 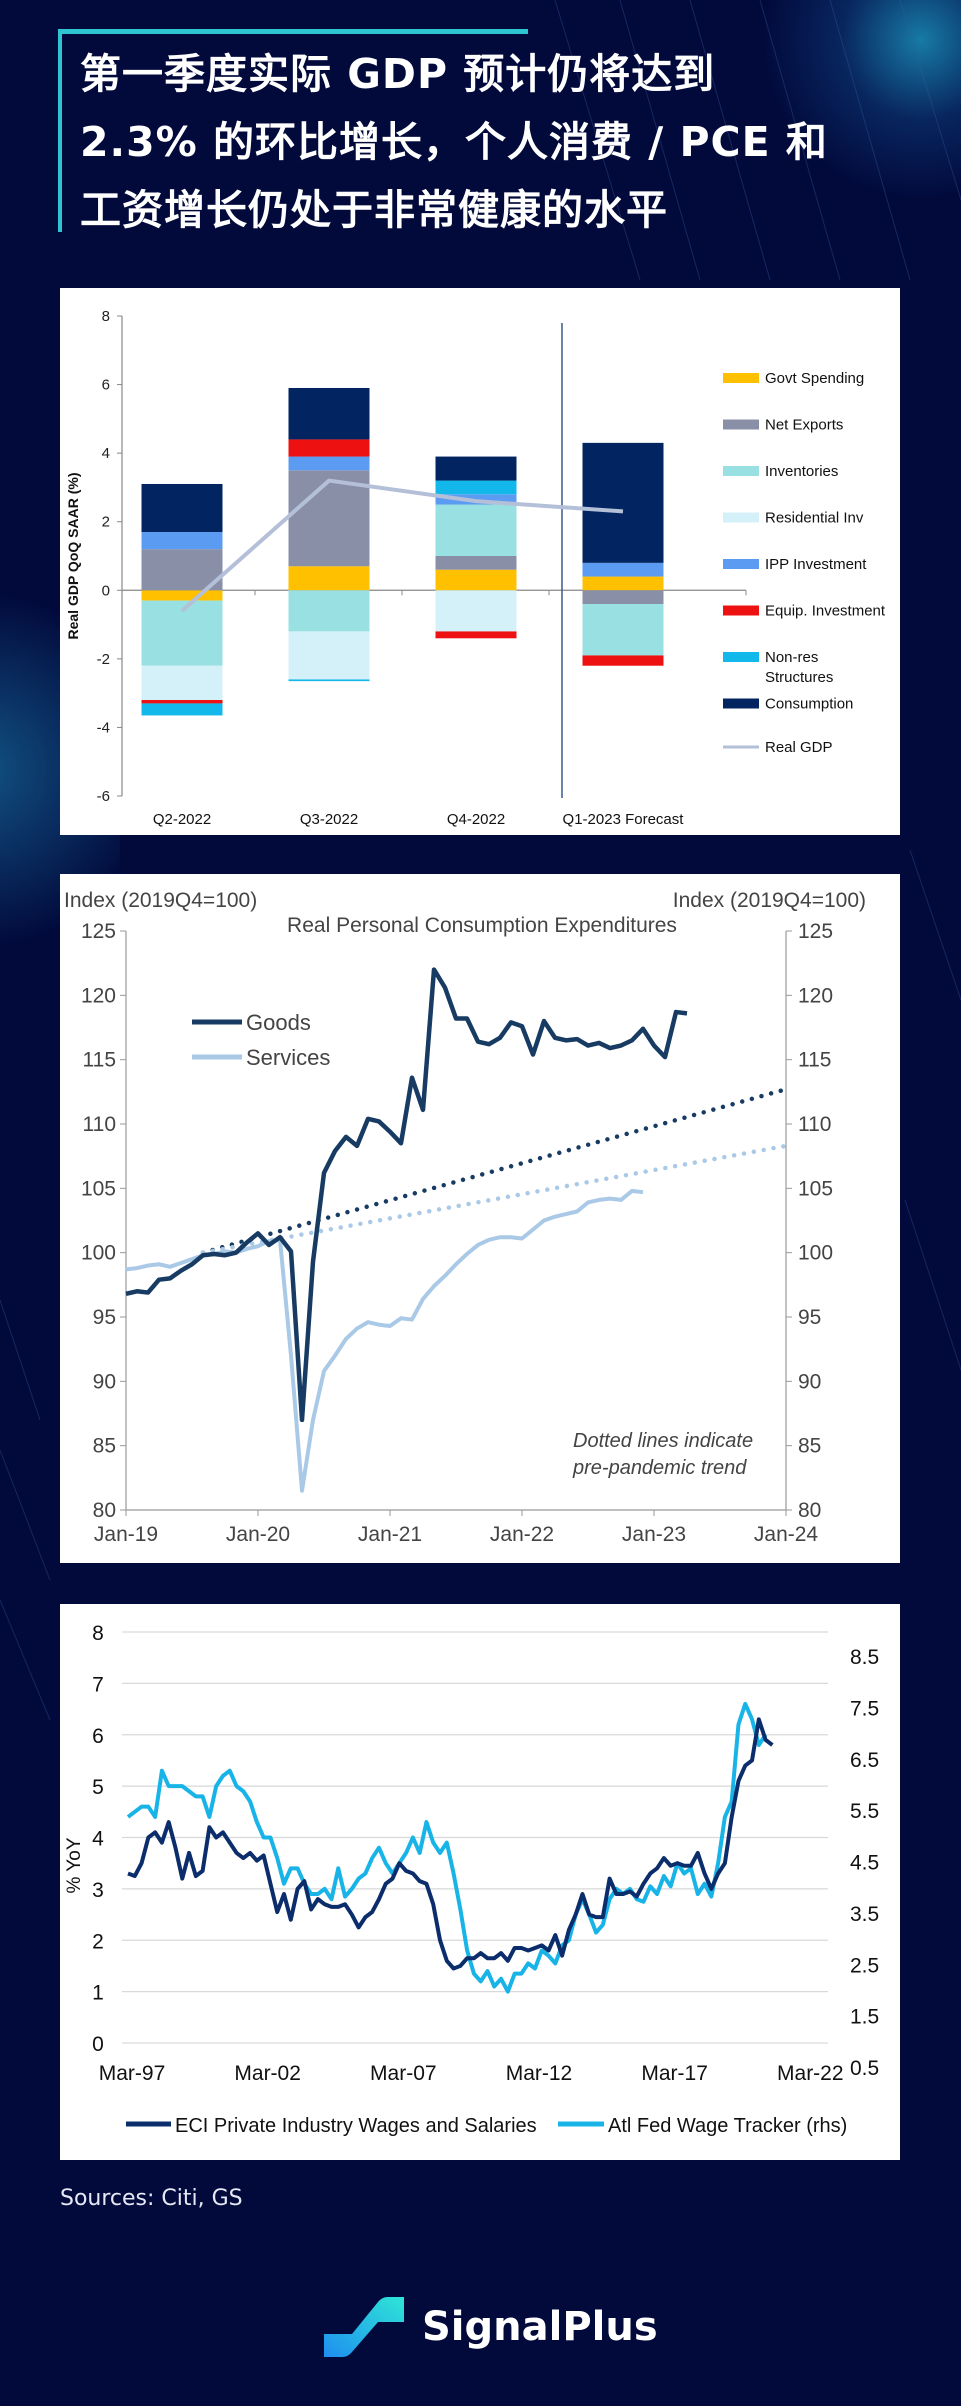 I want to click on y-tick-label-right: 85, so click(x=809, y=1446).